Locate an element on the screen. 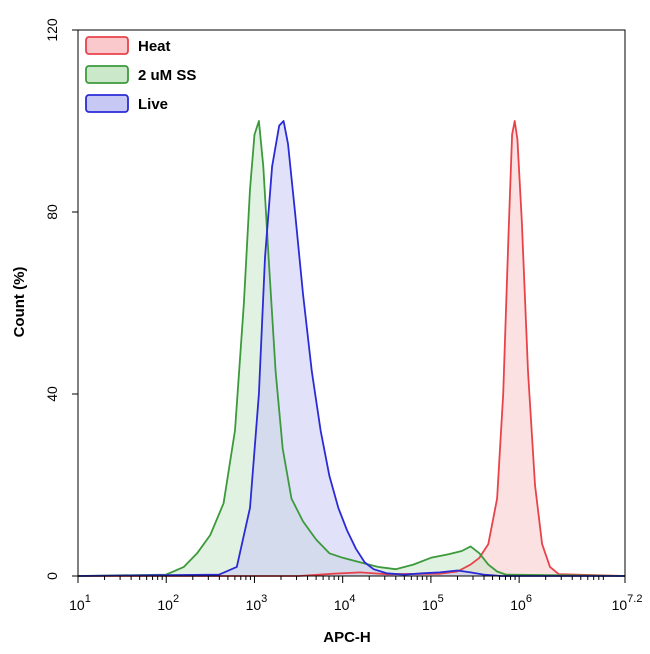  x-tick-label: 10¹ is located at coordinates (80, 603).